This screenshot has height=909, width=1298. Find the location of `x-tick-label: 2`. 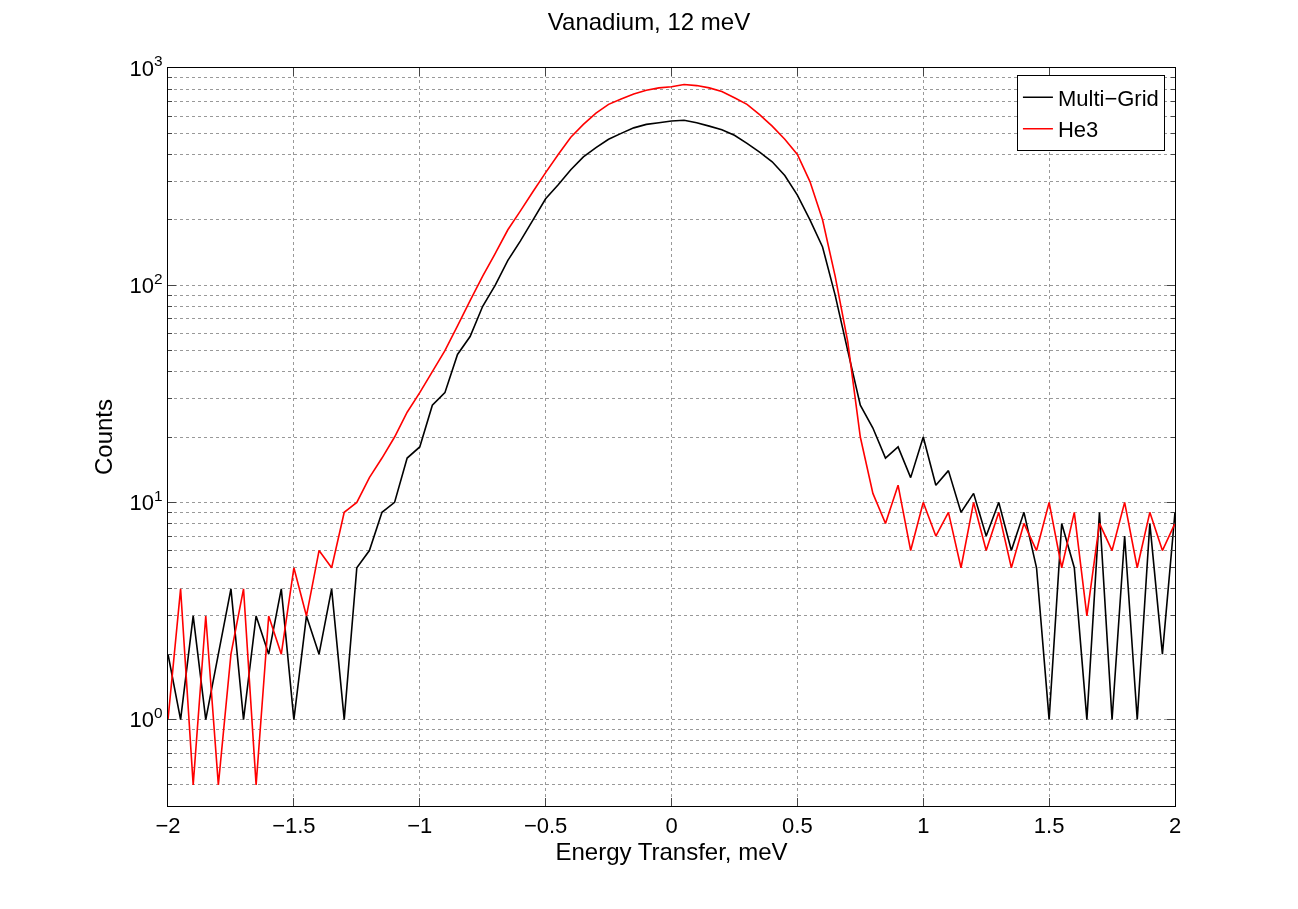

x-tick-label: 2 is located at coordinates (1175, 826).